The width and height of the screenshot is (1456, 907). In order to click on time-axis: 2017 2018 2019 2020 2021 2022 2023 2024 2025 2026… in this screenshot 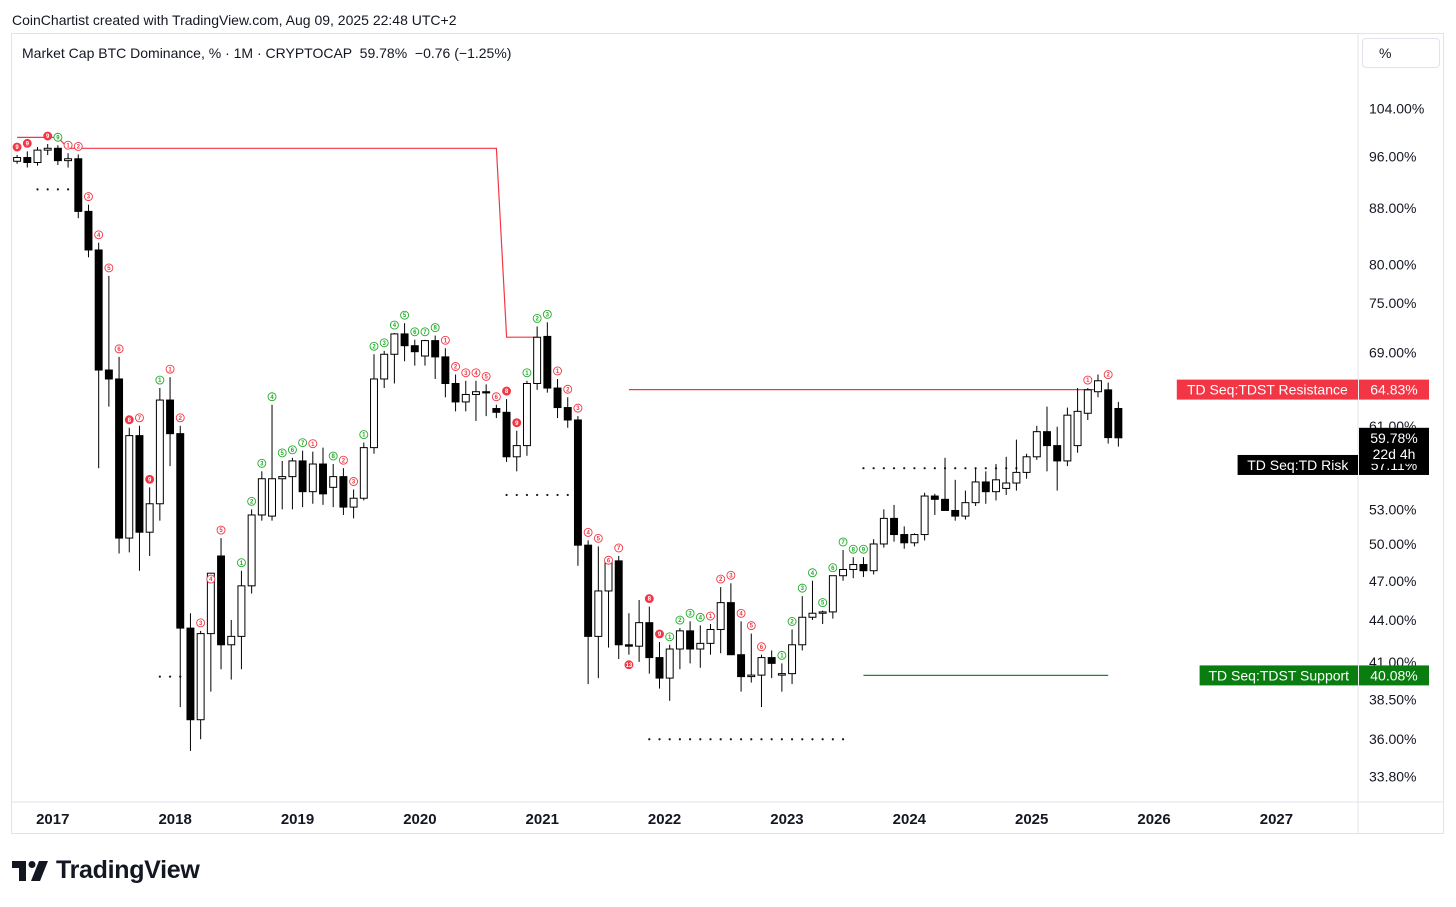, I will do `click(727, 814)`.